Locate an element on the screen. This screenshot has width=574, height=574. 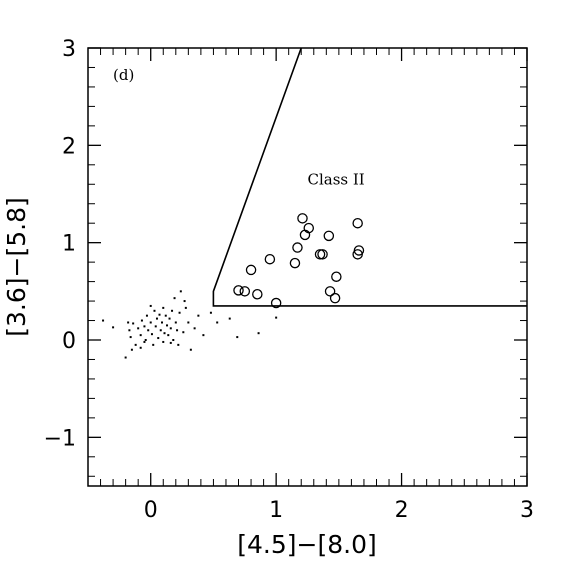
class-ii-label: Class II is located at coordinates (336, 179).